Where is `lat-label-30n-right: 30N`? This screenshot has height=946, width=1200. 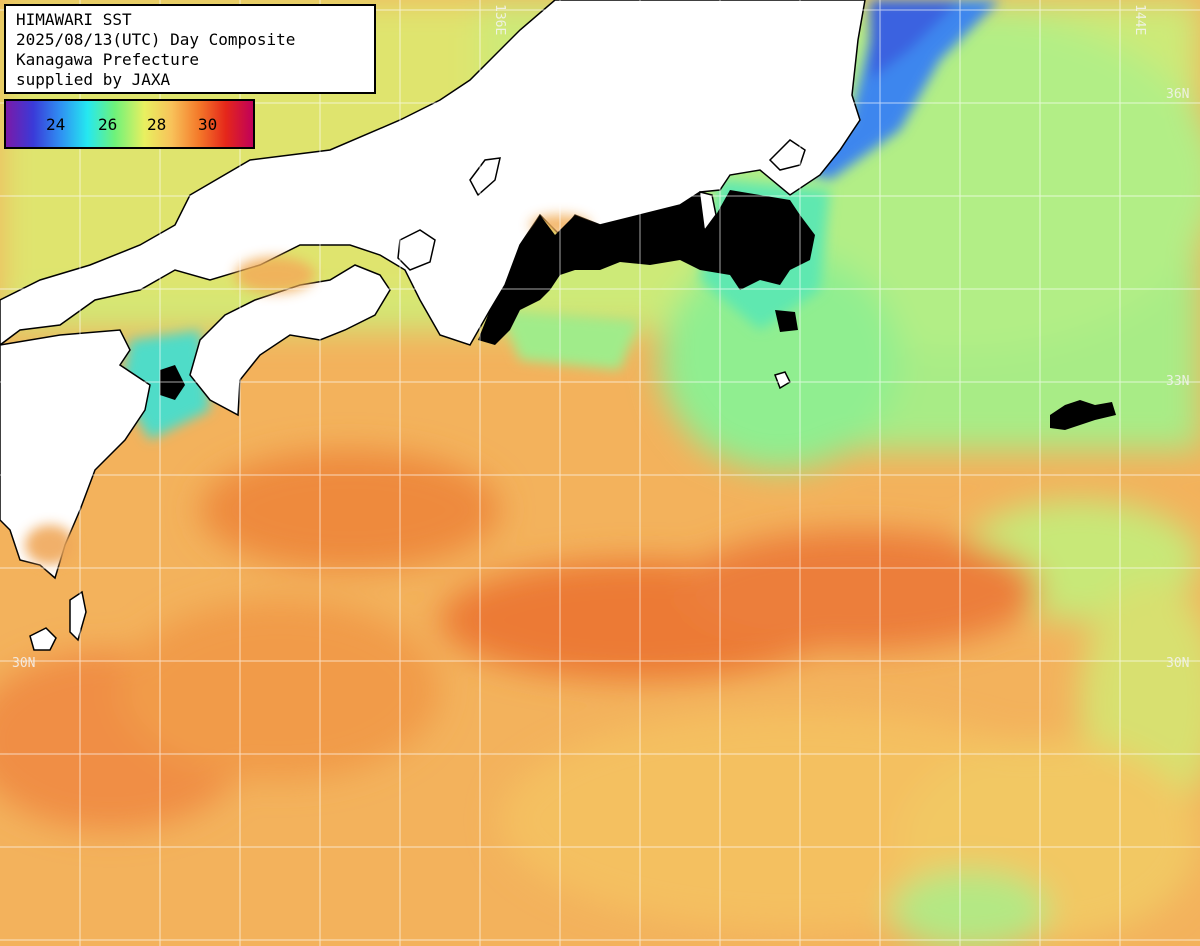
lat-label-30n-right: 30N is located at coordinates (1177, 663).